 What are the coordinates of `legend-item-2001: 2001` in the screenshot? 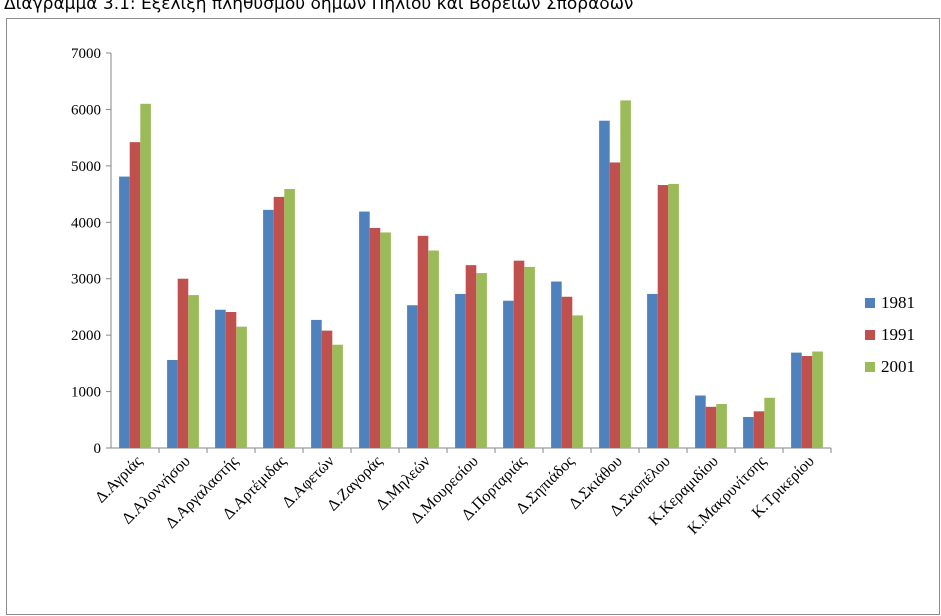 It's located at (890, 367).